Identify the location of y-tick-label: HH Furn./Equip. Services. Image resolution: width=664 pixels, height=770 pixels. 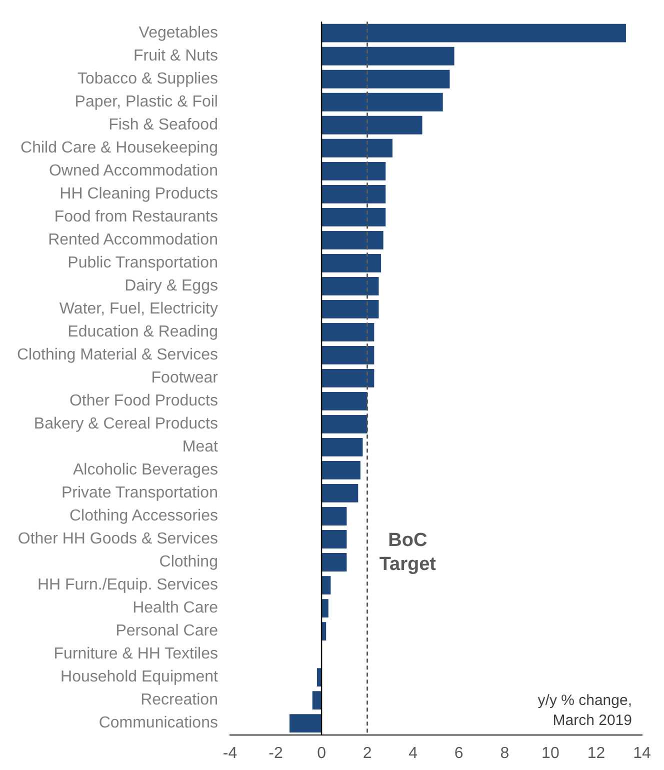
(127, 585).